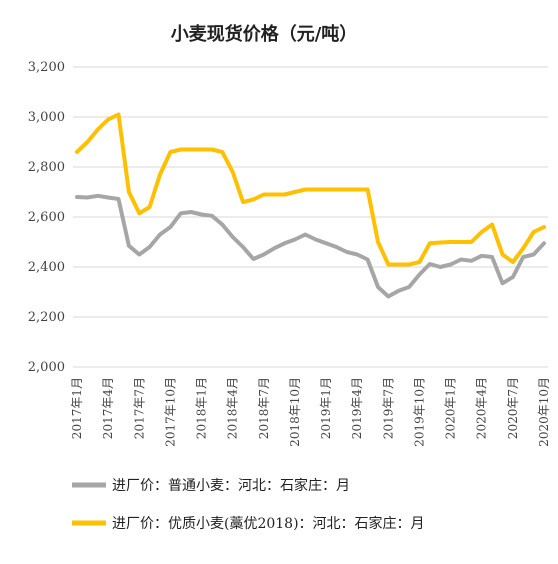  What do you see at coordinates (139, 408) in the screenshot?
I see `x-tick-label: 2017年7月` at bounding box center [139, 408].